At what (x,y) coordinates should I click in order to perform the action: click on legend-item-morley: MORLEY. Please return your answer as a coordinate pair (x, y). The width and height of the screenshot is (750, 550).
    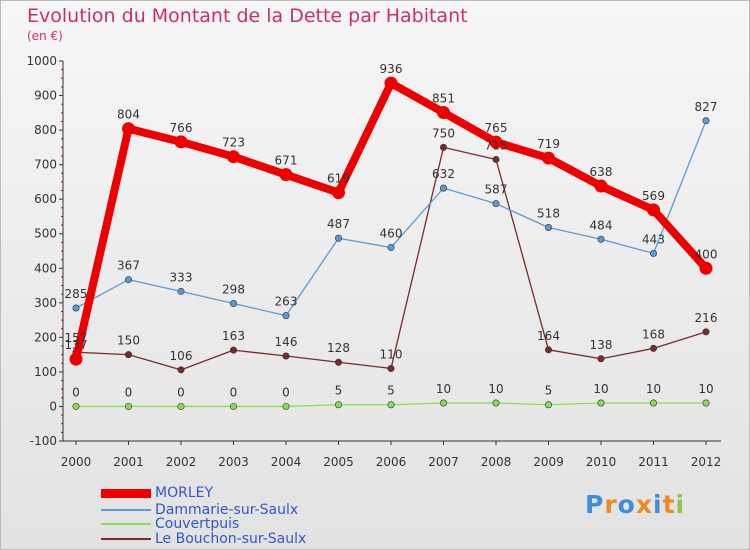
    Looking at the image, I should click on (157, 493).